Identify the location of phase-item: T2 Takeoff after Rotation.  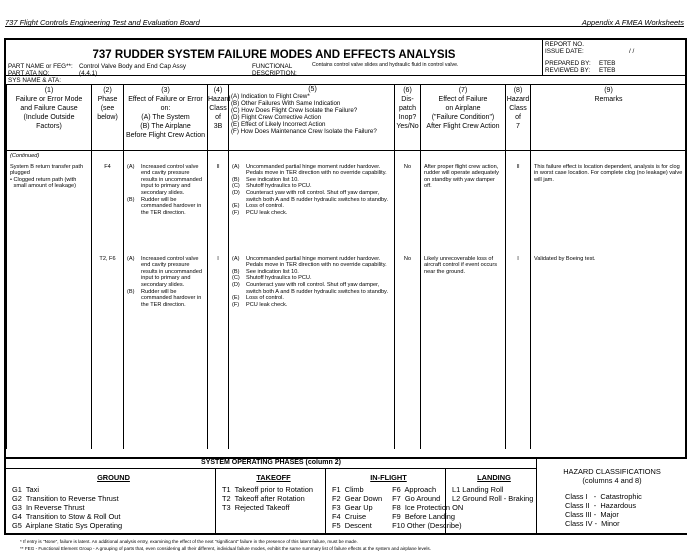
(263, 498).